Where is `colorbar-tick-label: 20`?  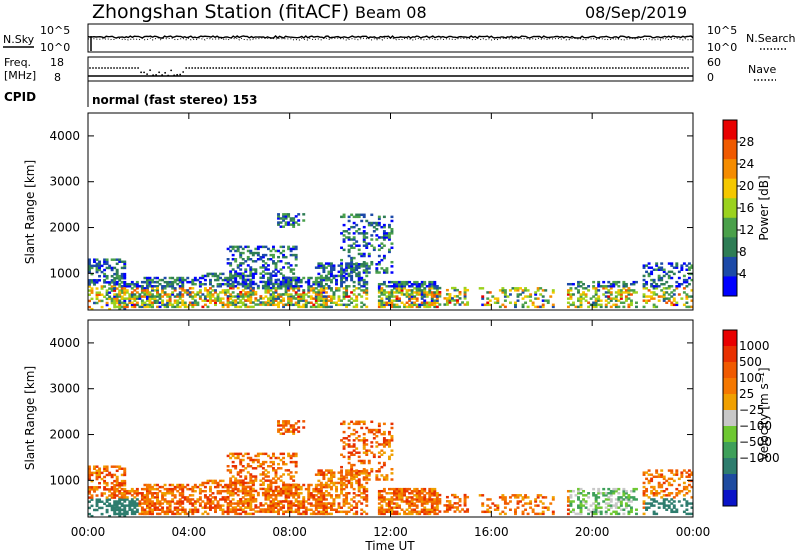
colorbar-tick-label: 20 is located at coordinates (746, 186).